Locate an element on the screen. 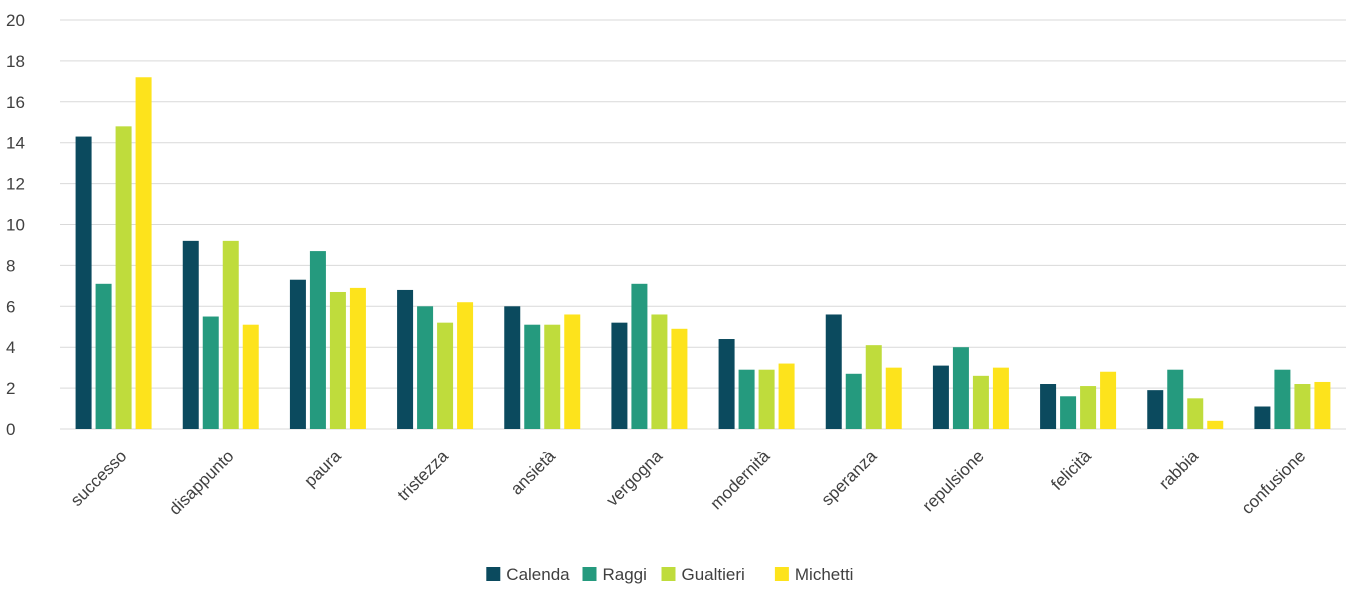 The height and width of the screenshot is (592, 1346). y-tick-label: 18 is located at coordinates (15, 61).